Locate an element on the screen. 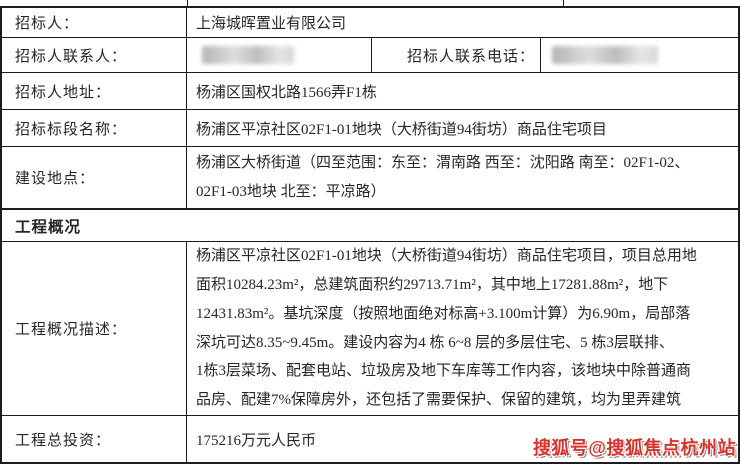  investment-value: 175216万元人民币 is located at coordinates (256, 440).